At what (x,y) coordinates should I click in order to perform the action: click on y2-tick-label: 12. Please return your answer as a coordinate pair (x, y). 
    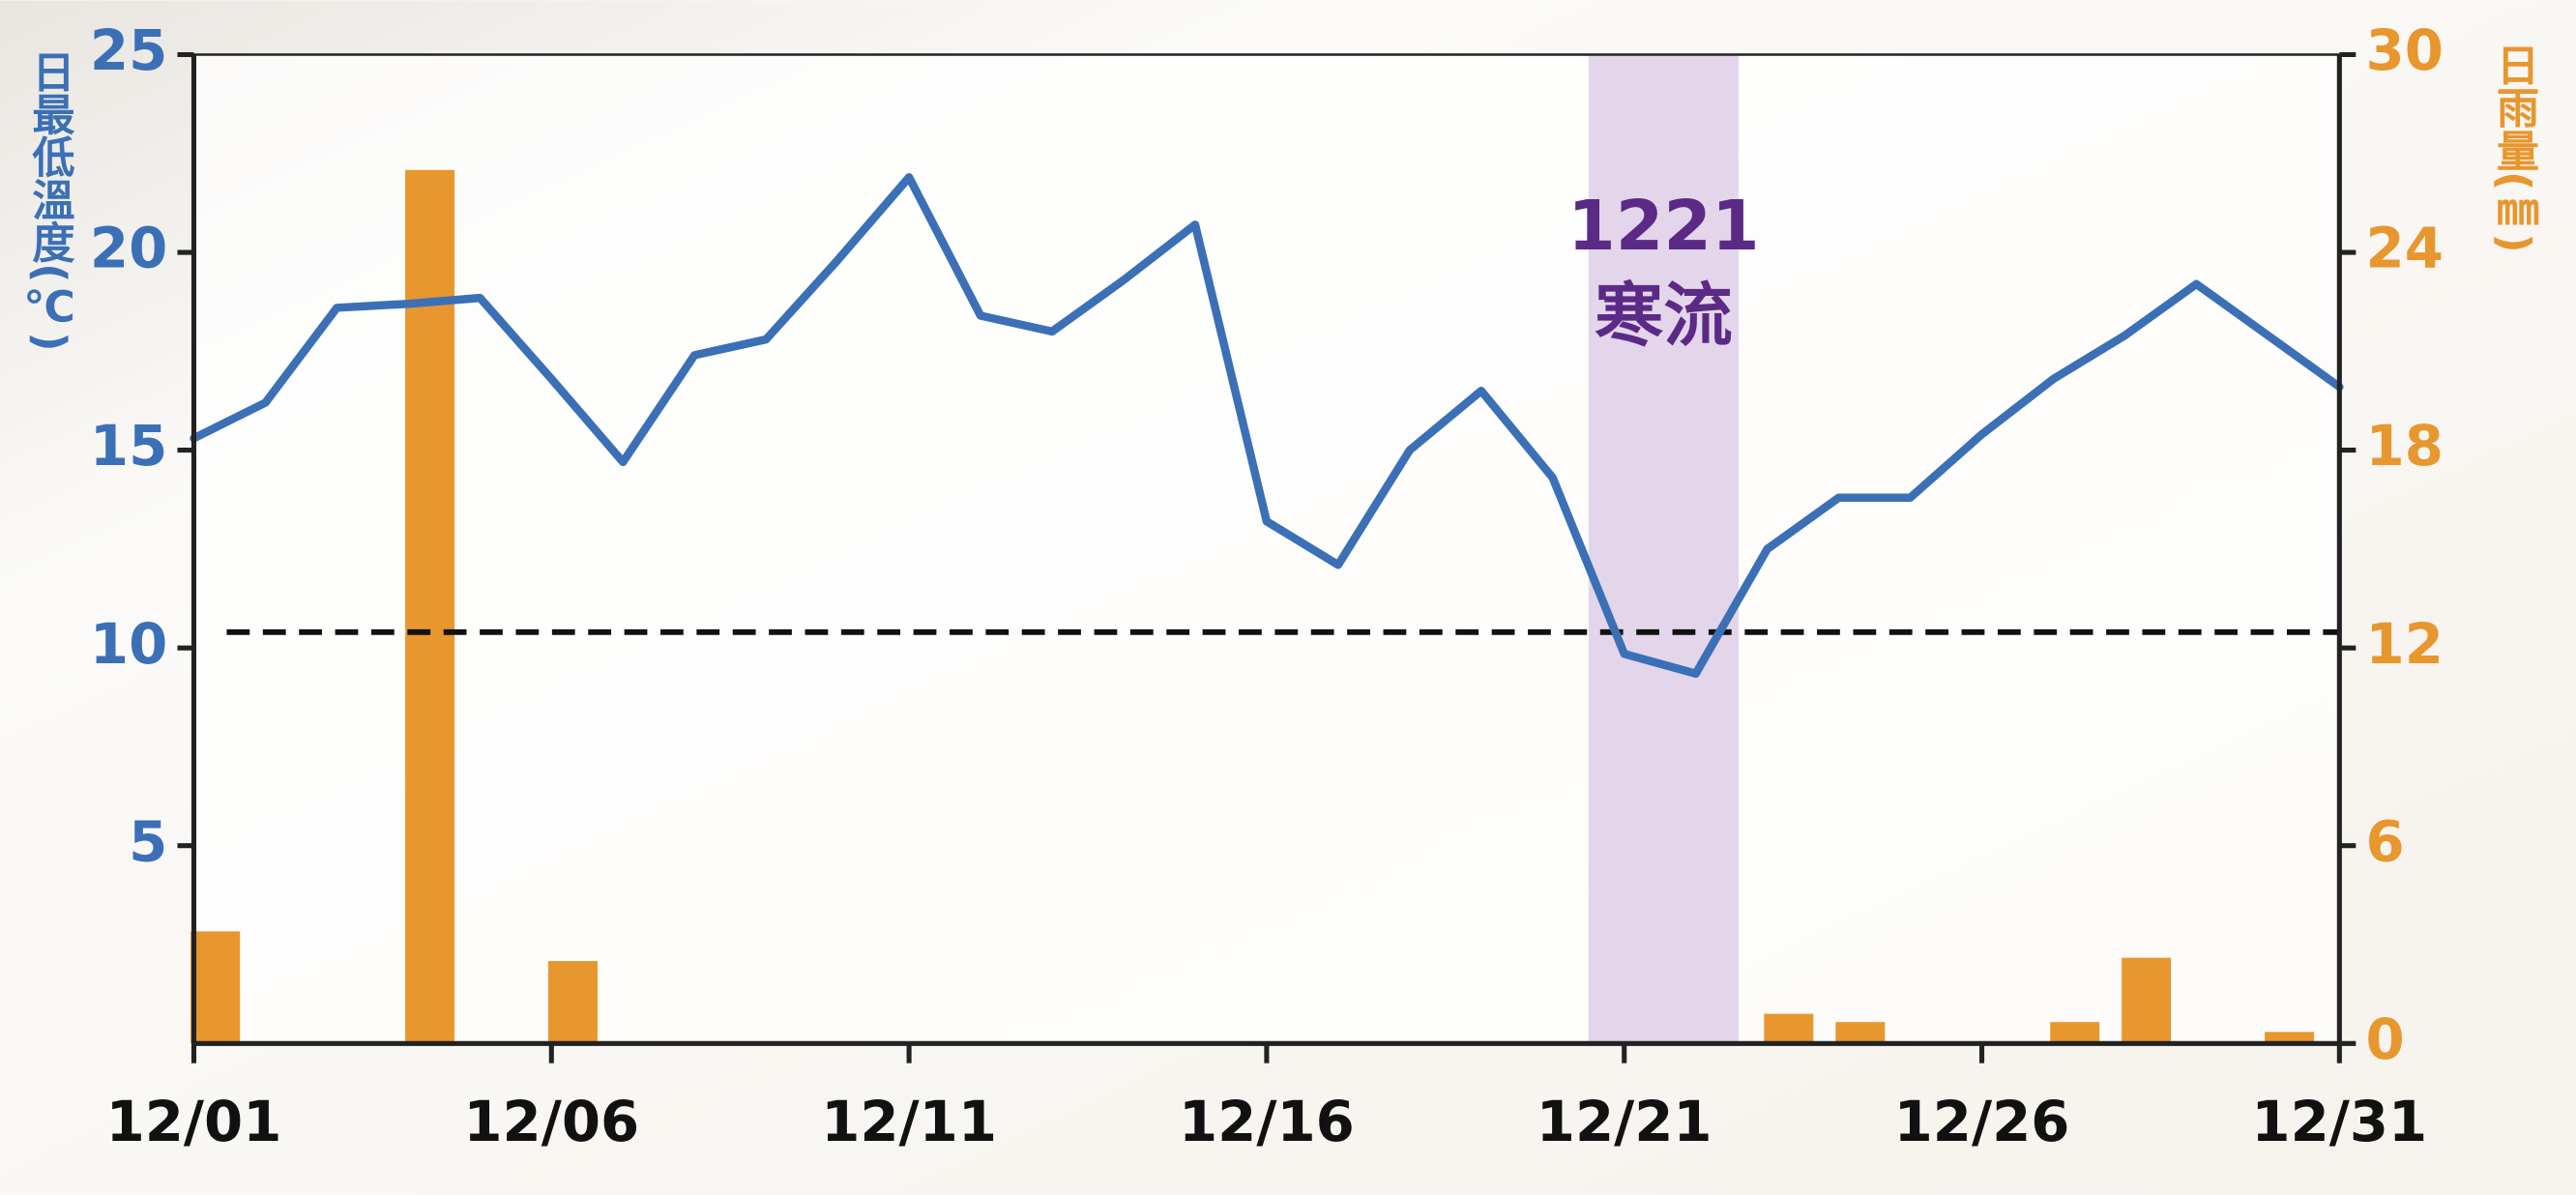
    Looking at the image, I should click on (2405, 644).